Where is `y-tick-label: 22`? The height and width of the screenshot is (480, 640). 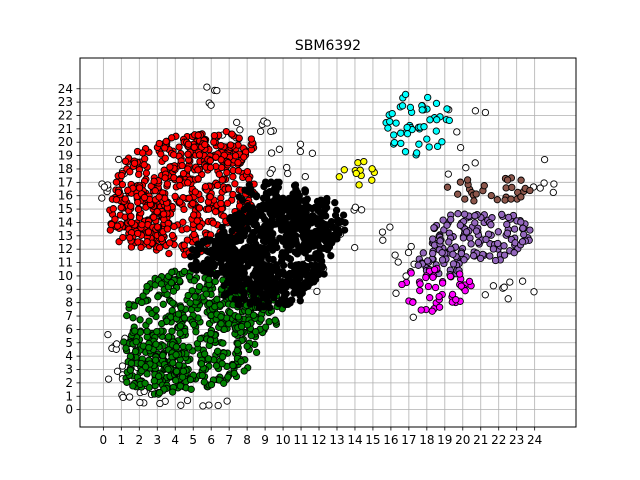 y-tick-label: 22 is located at coordinates (65, 115).